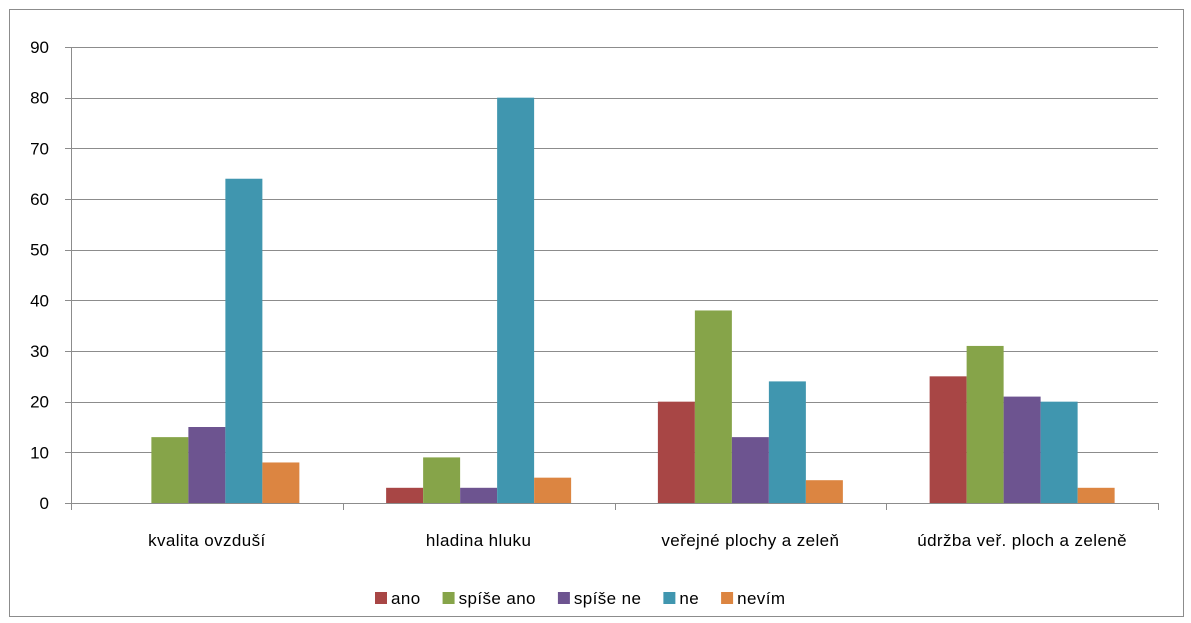  Describe the element at coordinates (39, 402) in the screenshot. I see `y-tick-label: 20` at that location.